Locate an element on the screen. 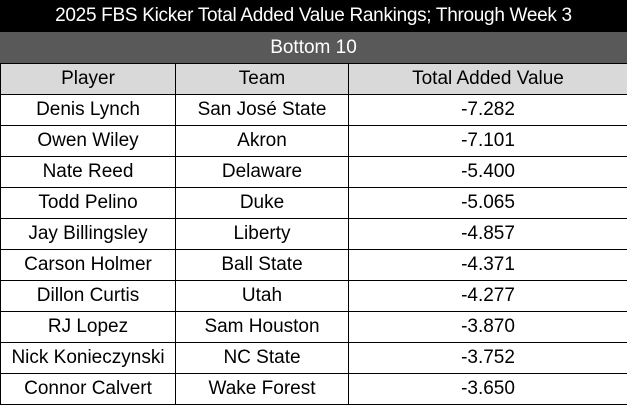 This screenshot has width=627, height=406. column-header-team: Team is located at coordinates (262, 79).